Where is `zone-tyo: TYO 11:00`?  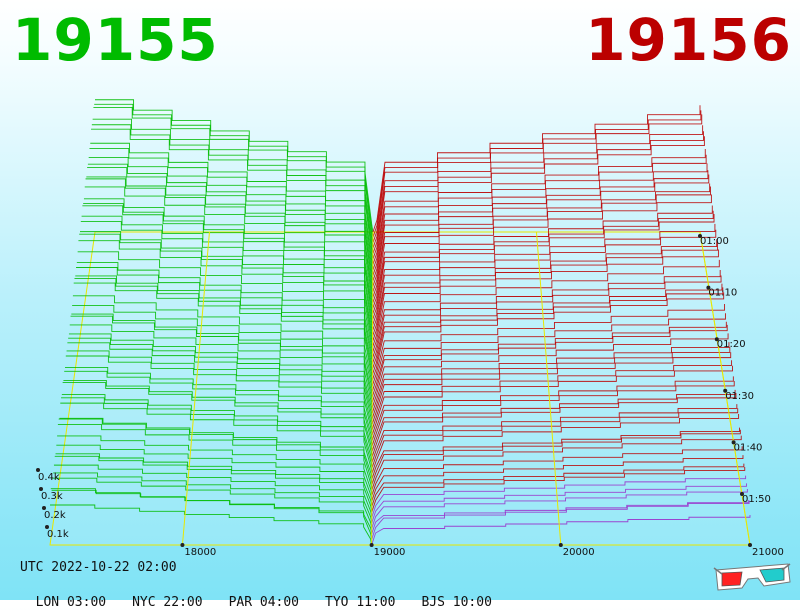
zone-tyo: TYO 11:00 is located at coordinates (360, 602).